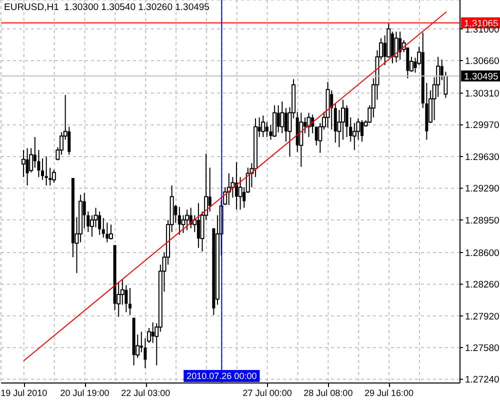  I want to click on x-tick-label: 29 Jul 16:00, so click(389, 393).